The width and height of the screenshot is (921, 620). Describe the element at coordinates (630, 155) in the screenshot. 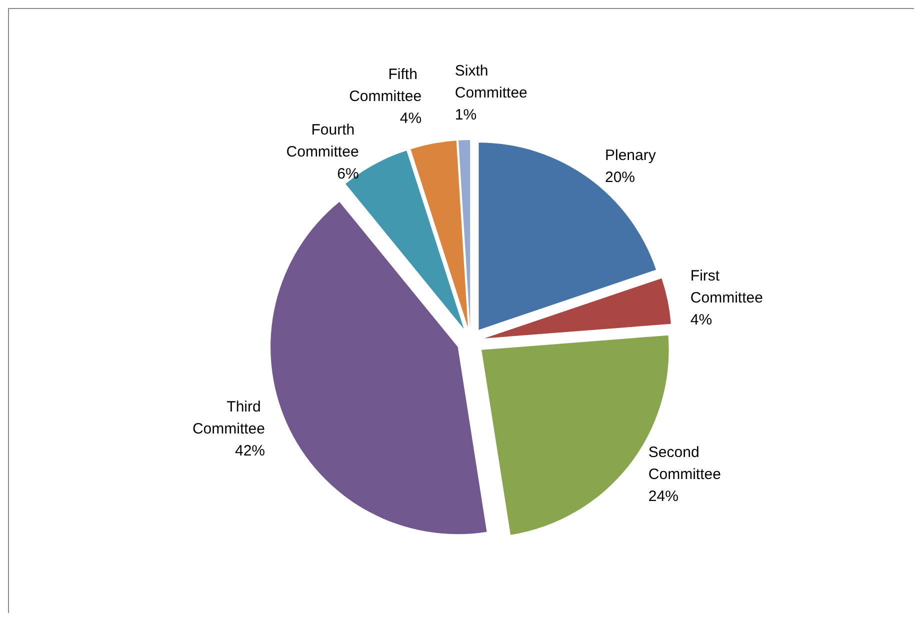

I see `slice-label: Plenary` at that location.